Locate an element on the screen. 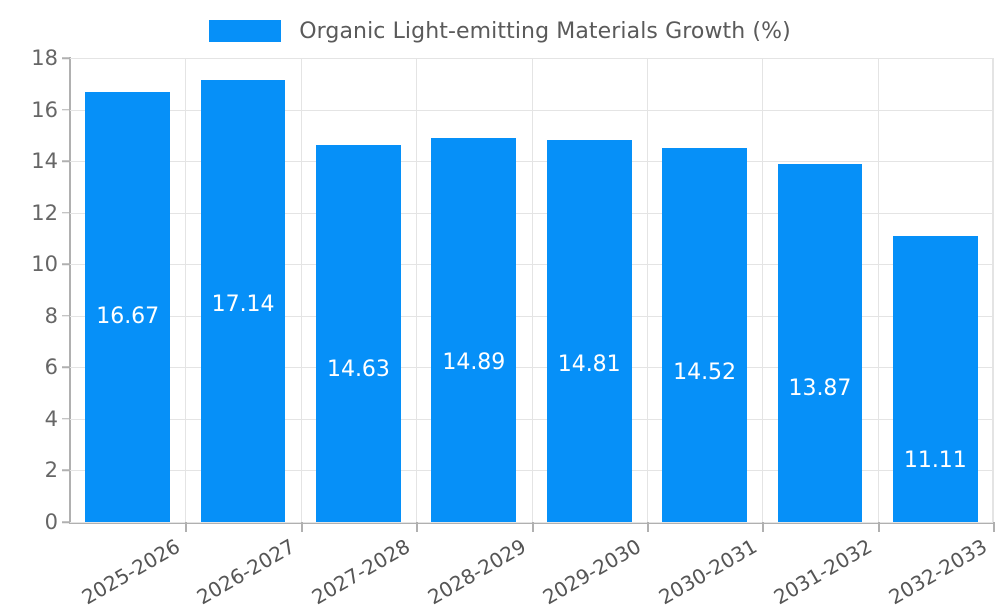 The image size is (1000, 609). y-axis-tick-label: 12 is located at coordinates (44, 212).